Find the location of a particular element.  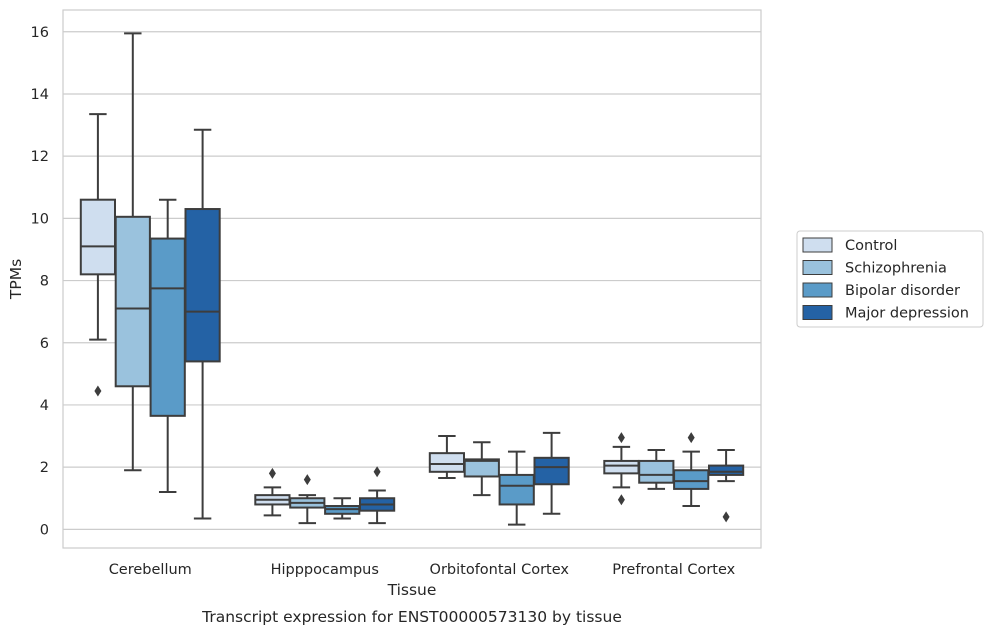

y-tick-label: 10 is located at coordinates (40, 219).